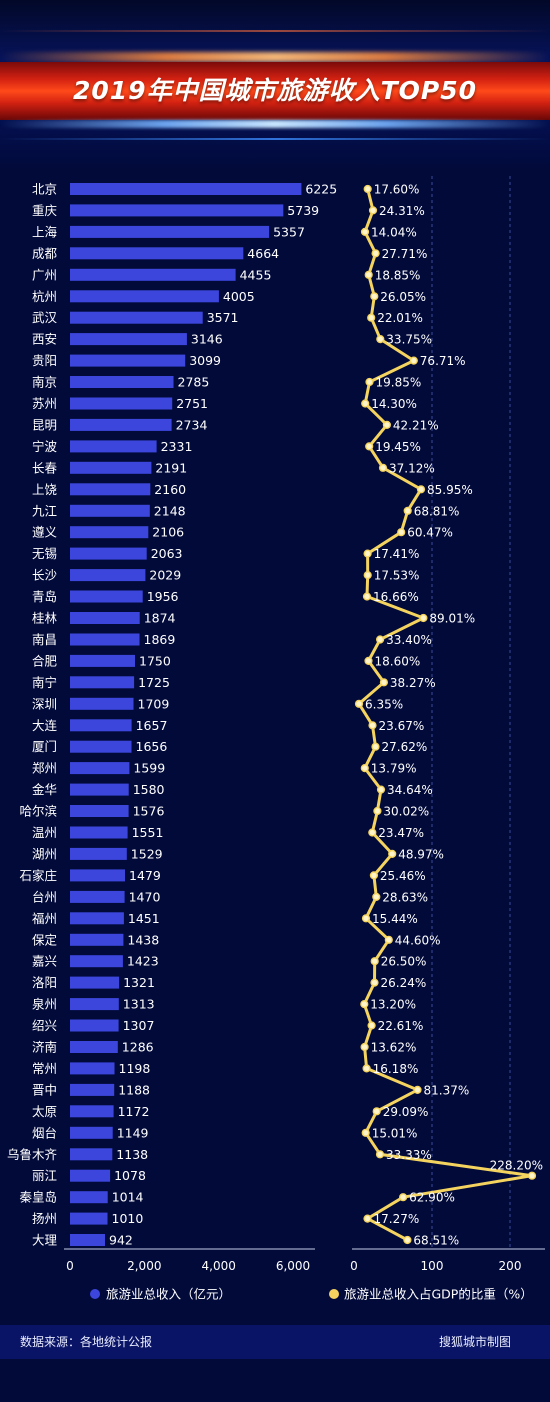 This screenshot has width=550, height=1402. What do you see at coordinates (152, 725) in the screenshot?
I see `bar-value-label: 1657` at bounding box center [152, 725].